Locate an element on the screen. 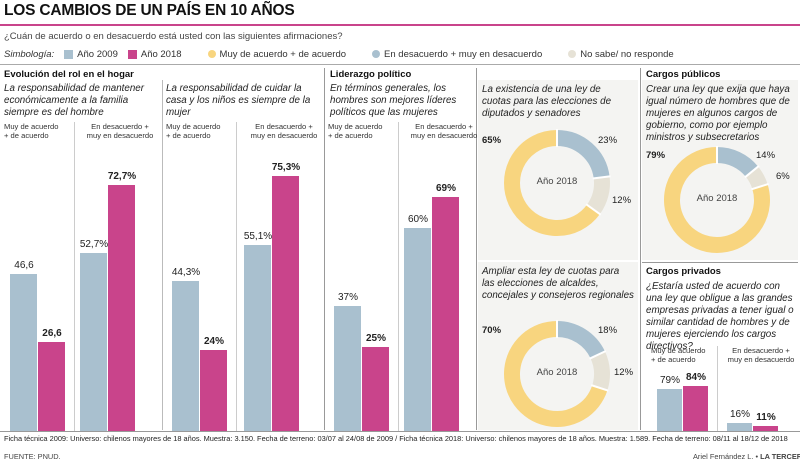 Image resolution: width=800 pixels, height=462 pixels. bar-chart-2-value-2018-2: 75,3% is located at coordinates (286, 167).